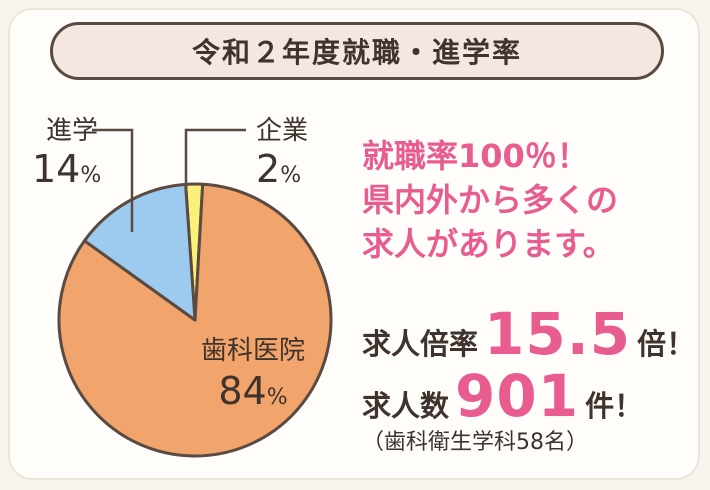 Image resolution: width=710 pixels, height=490 pixels. What do you see at coordinates (113, 180) in the screenshot?
I see `leader-line-further` at bounding box center [113, 180].